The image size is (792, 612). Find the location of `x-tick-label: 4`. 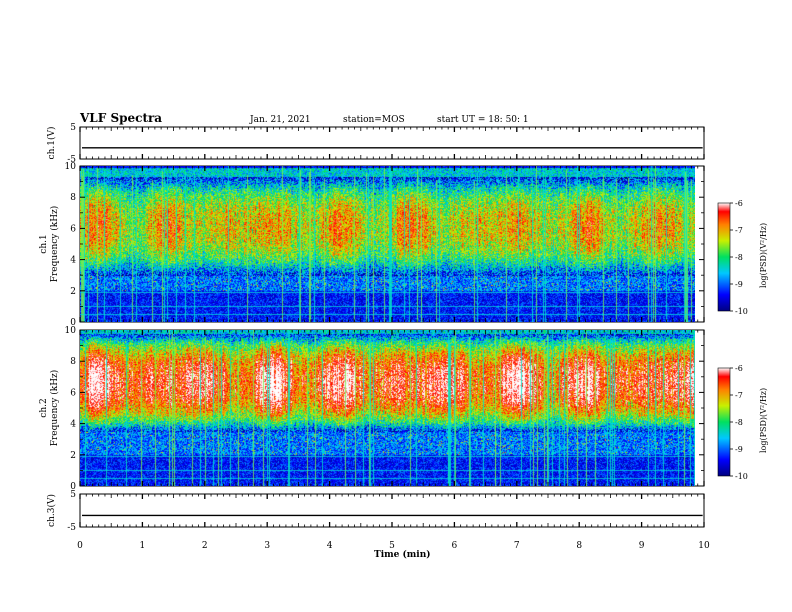

x-tick-label: 4 is located at coordinates (330, 546).